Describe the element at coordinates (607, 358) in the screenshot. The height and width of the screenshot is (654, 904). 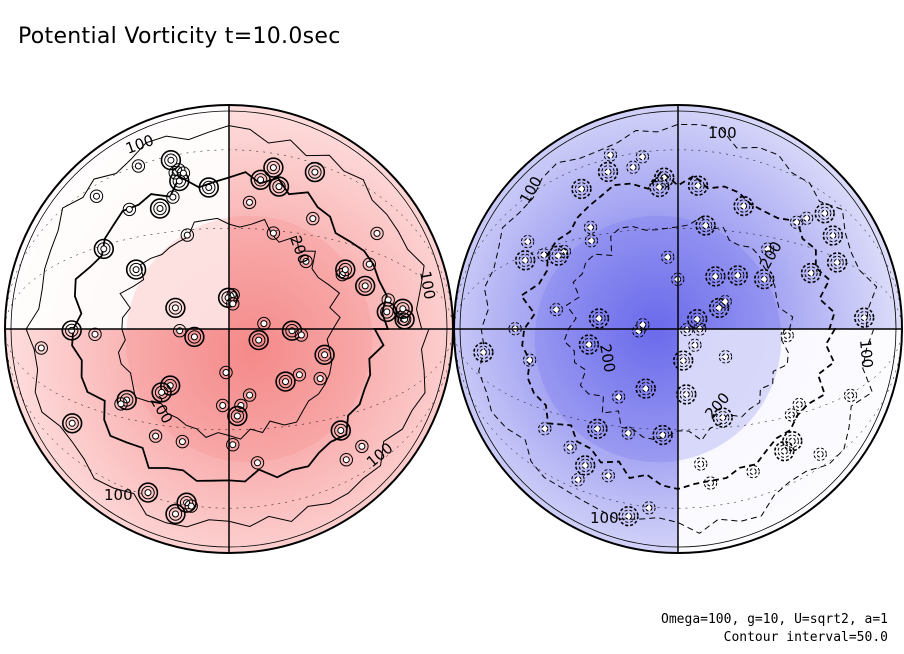
I see `contour-label: 200` at that location.